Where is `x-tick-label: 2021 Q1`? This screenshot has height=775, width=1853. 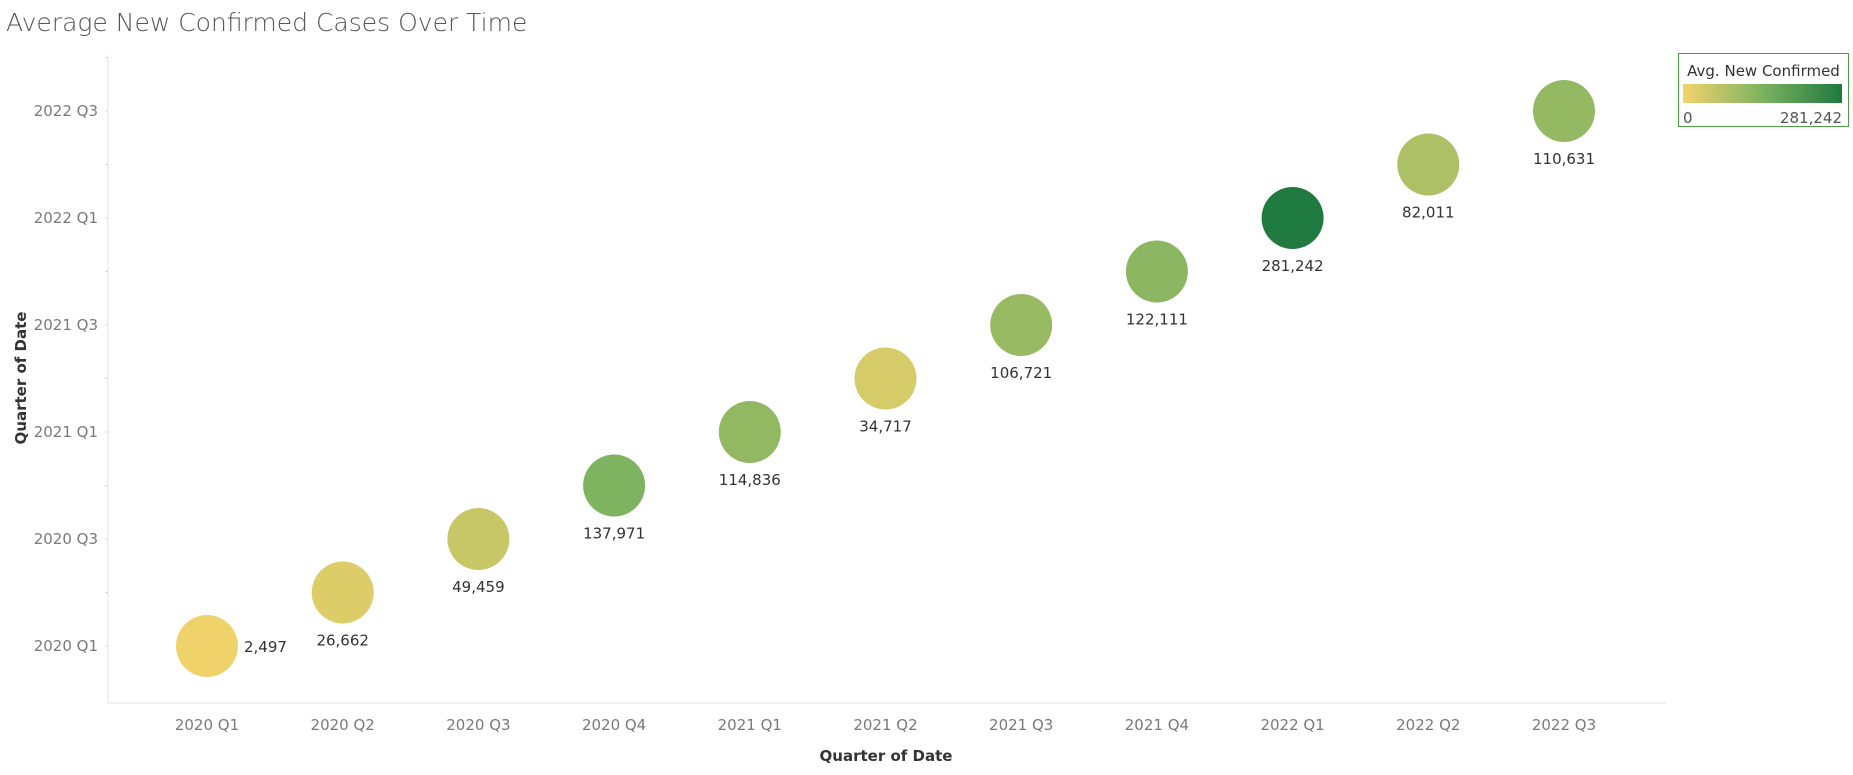
x-tick-label: 2021 Q1 is located at coordinates (750, 725).